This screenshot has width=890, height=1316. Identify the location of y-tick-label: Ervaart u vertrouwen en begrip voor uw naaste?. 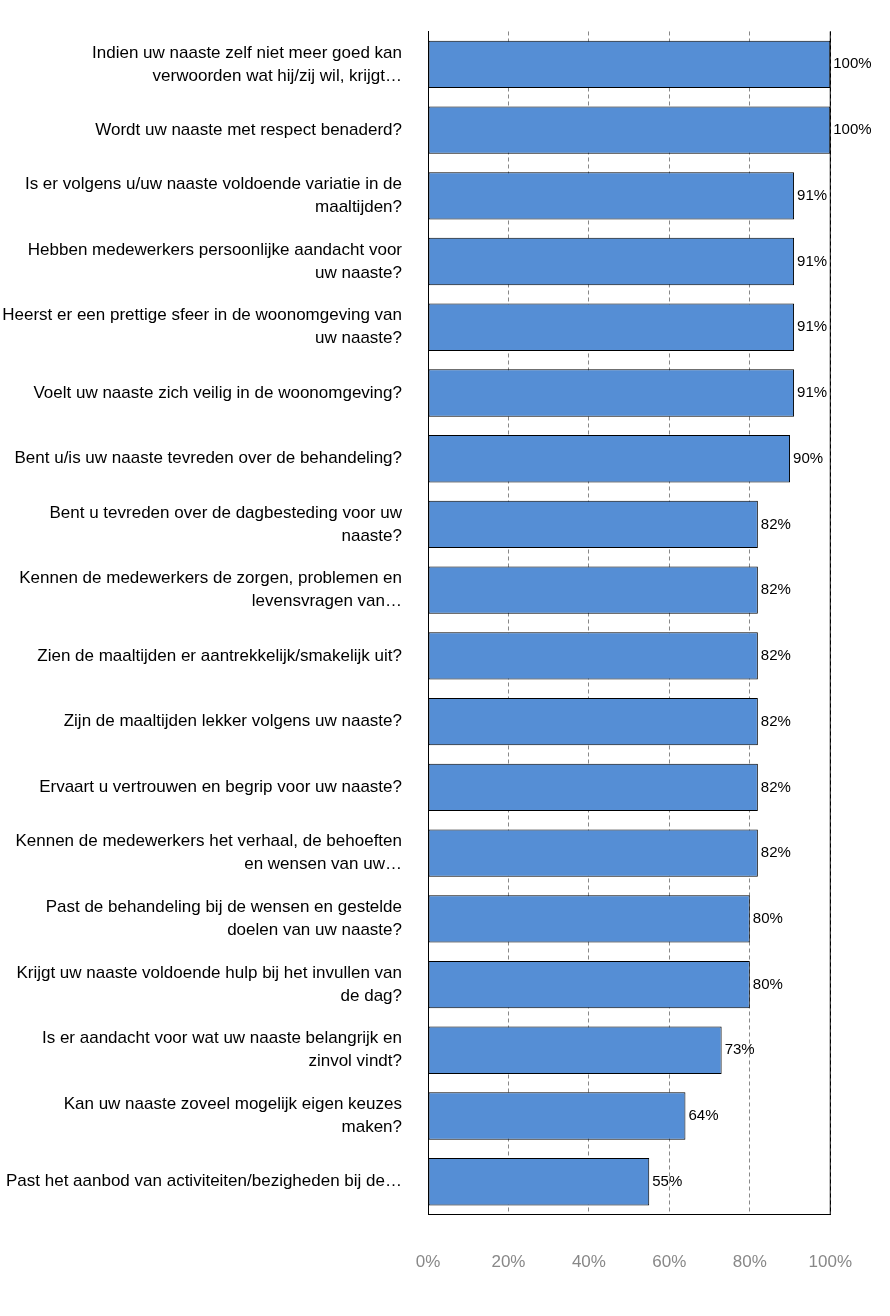
(220, 787).